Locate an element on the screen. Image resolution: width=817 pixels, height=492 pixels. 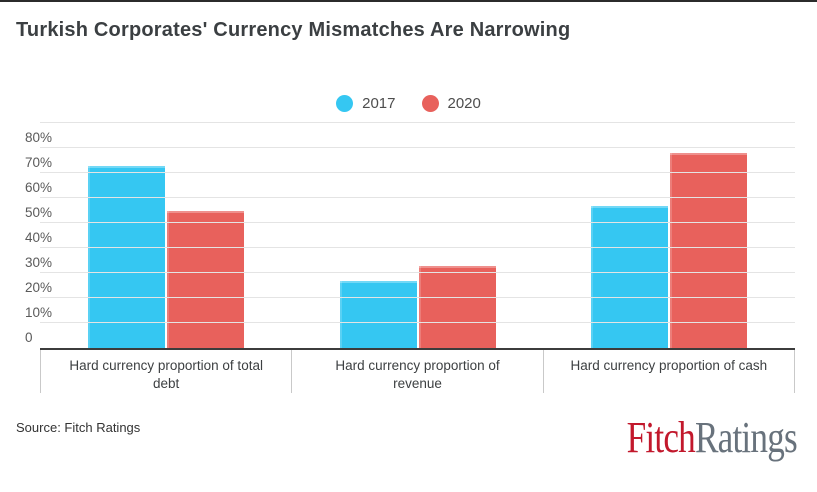
legend-label-2017: 2017 is located at coordinates (379, 103).